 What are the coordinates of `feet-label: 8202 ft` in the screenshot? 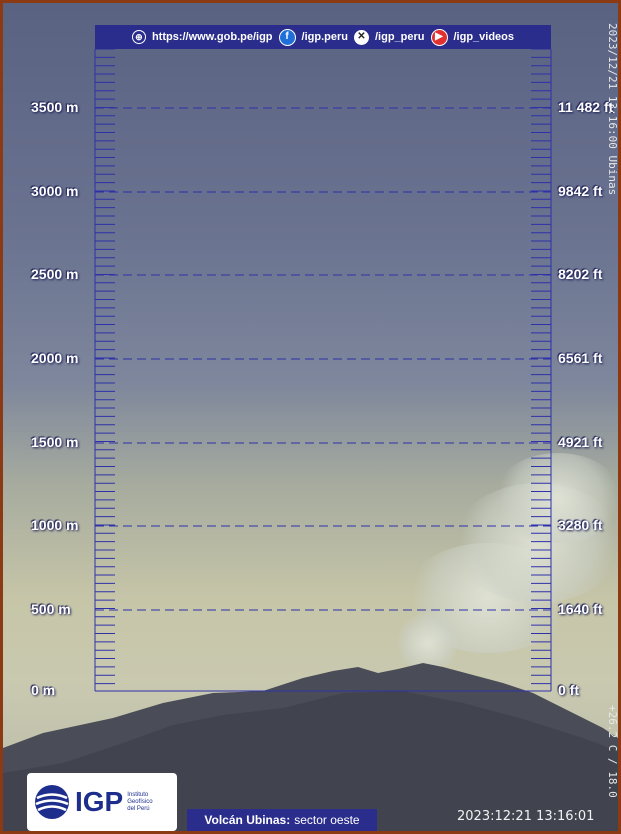 It's located at (580, 274).